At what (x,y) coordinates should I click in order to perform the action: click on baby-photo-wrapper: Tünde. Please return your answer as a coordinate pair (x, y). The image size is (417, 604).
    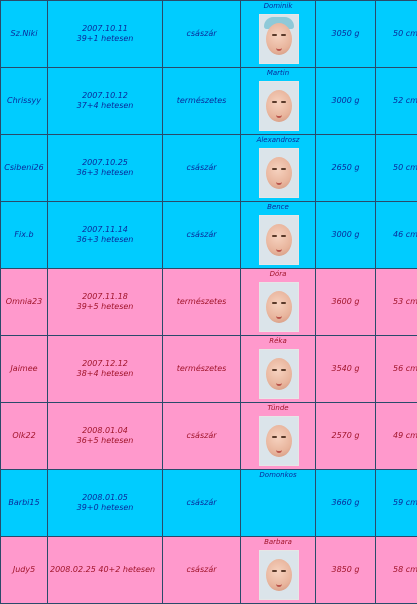
    Looking at the image, I should click on (278, 436).